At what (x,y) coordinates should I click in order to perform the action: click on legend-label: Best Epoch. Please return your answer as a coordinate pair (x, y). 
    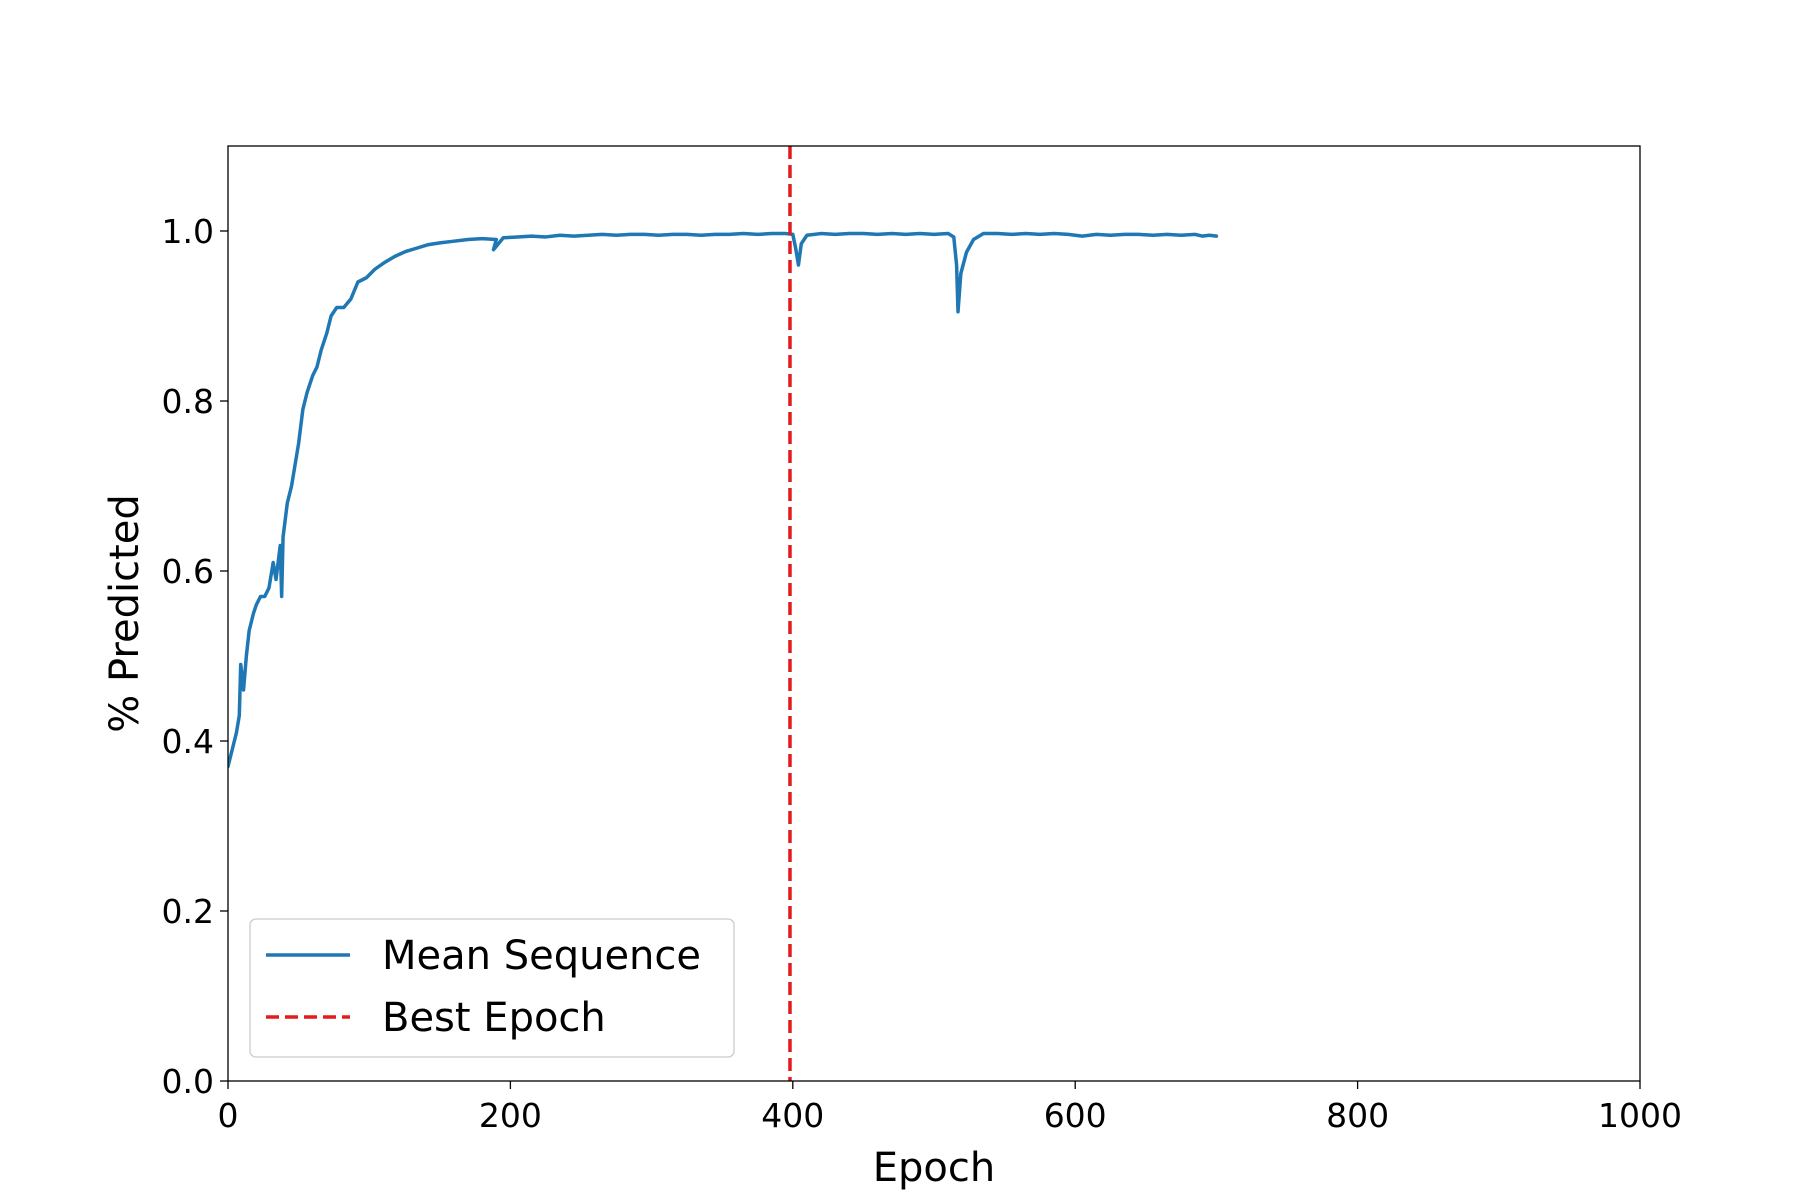
    Looking at the image, I should click on (494, 1018).